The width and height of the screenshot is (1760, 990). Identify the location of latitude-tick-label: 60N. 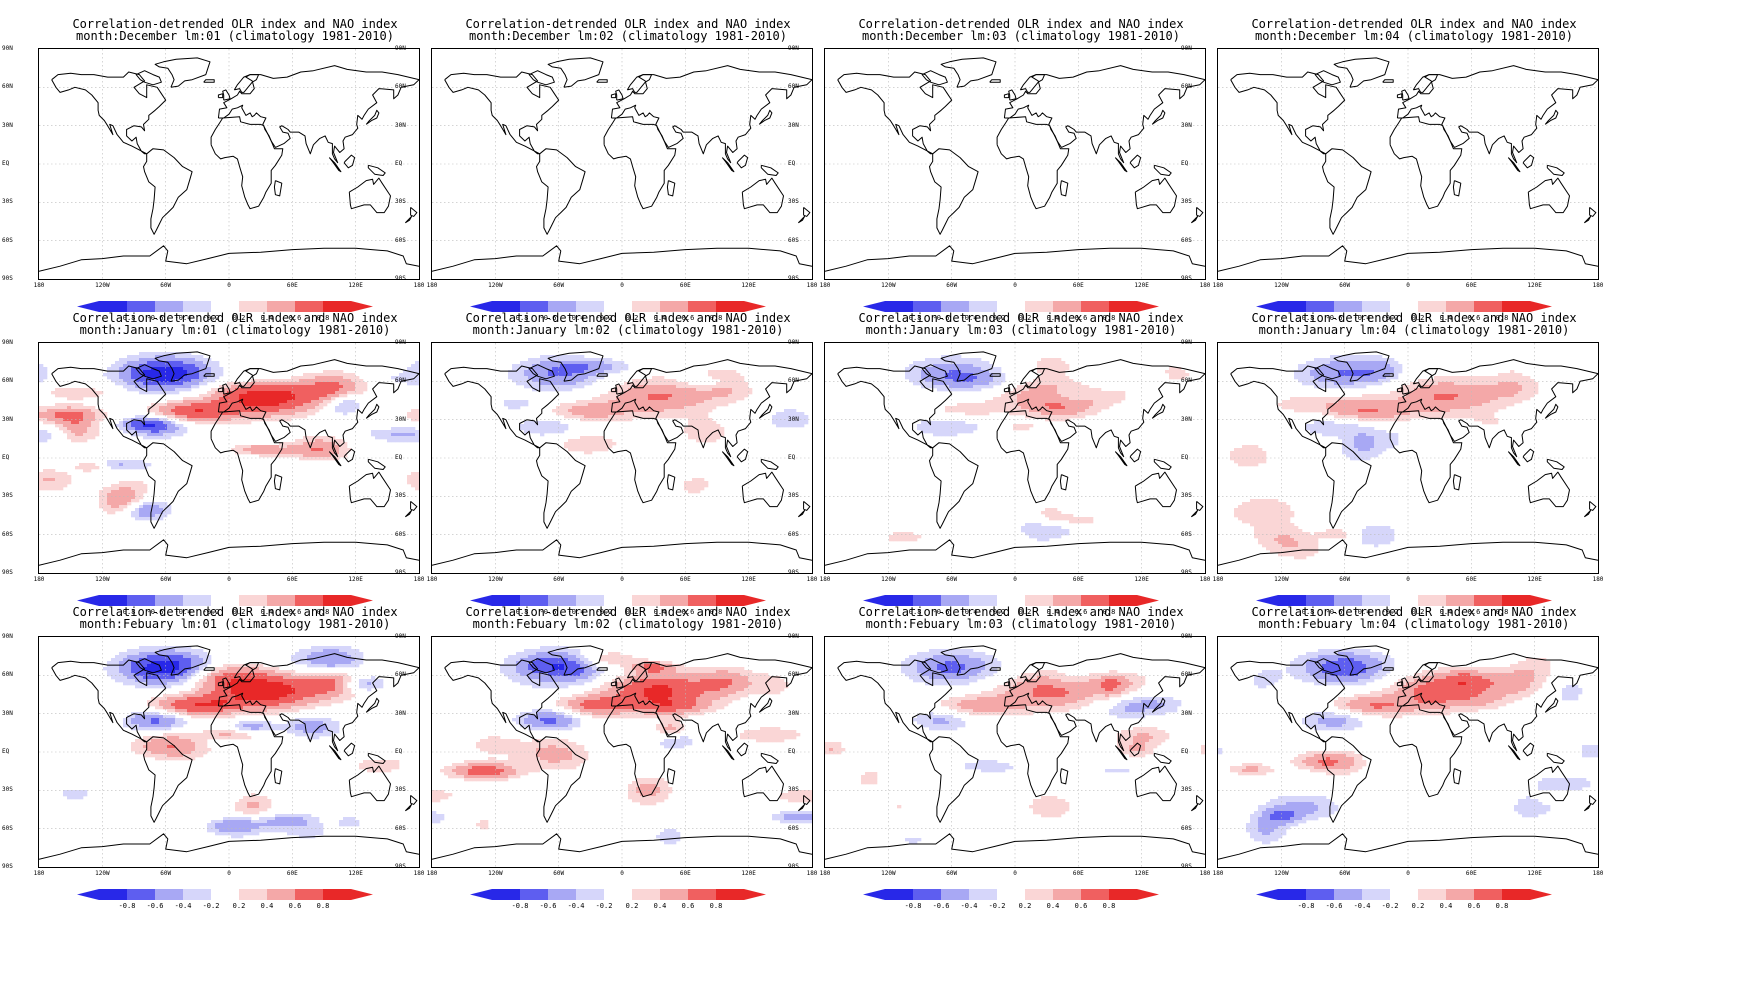
(793, 87).